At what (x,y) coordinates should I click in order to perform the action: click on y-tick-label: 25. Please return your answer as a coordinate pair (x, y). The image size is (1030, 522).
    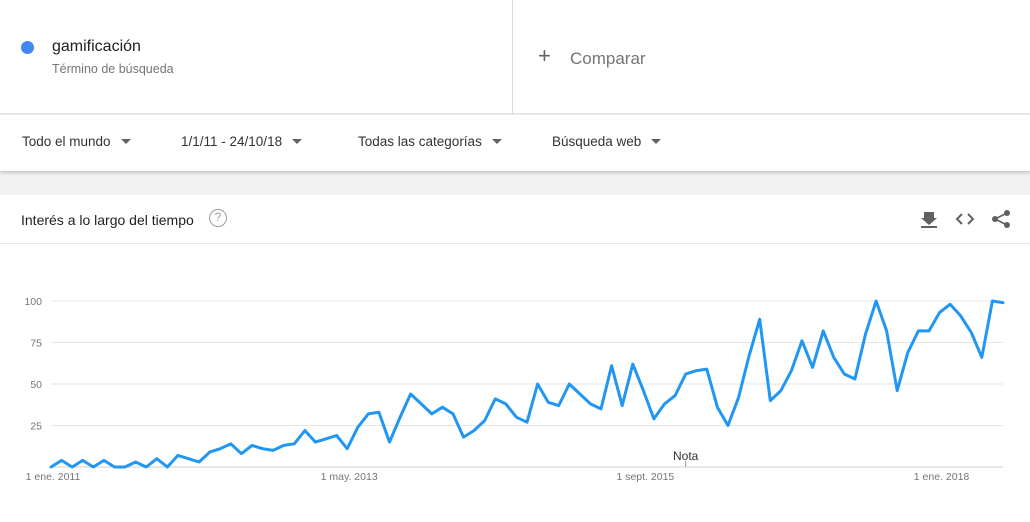
    Looking at the image, I should click on (36, 427).